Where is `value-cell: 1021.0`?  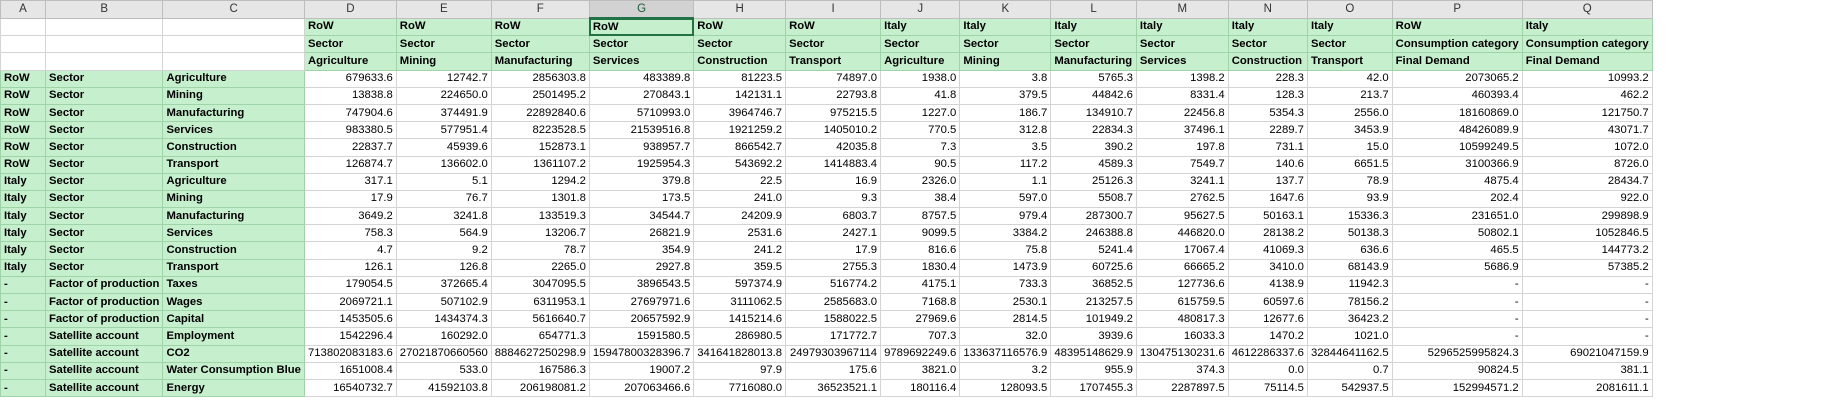
value-cell: 1021.0 is located at coordinates (1349, 336).